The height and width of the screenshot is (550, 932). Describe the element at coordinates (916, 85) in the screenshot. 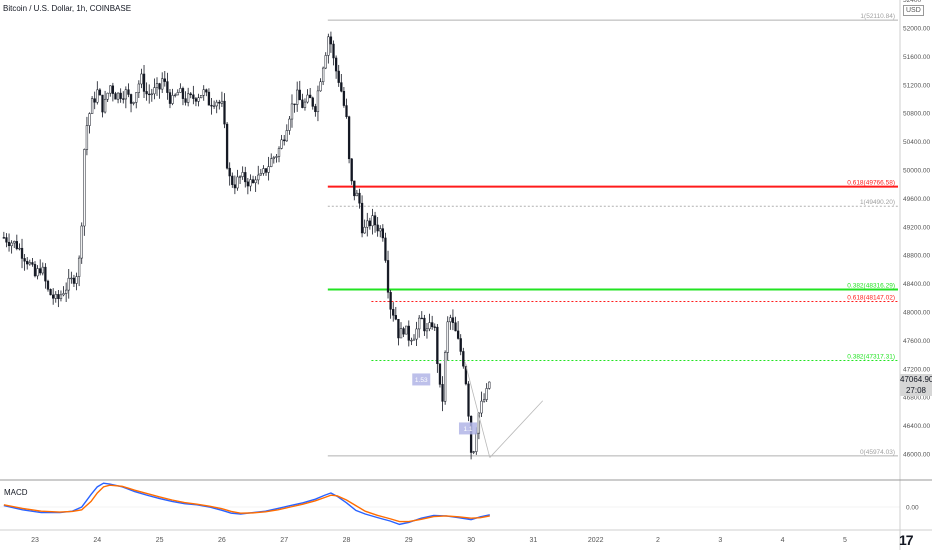

I see `price-tick-label: 51200.00` at that location.